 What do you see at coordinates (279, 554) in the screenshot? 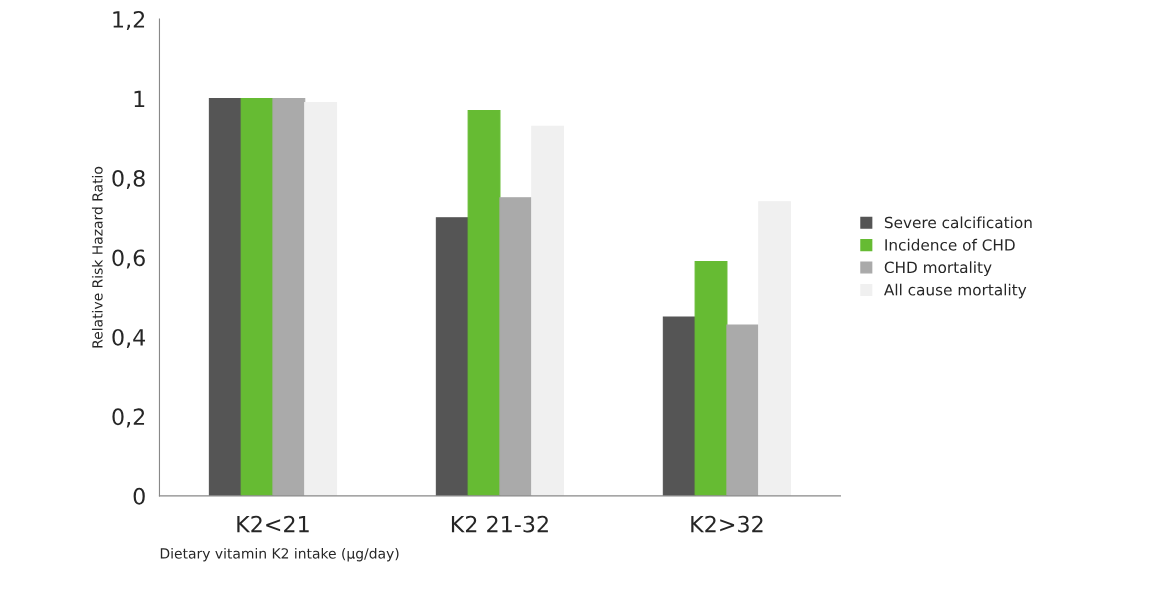
I see `x-axis-title: Dietary vitamin K2 intake (µg/day)` at bounding box center [279, 554].